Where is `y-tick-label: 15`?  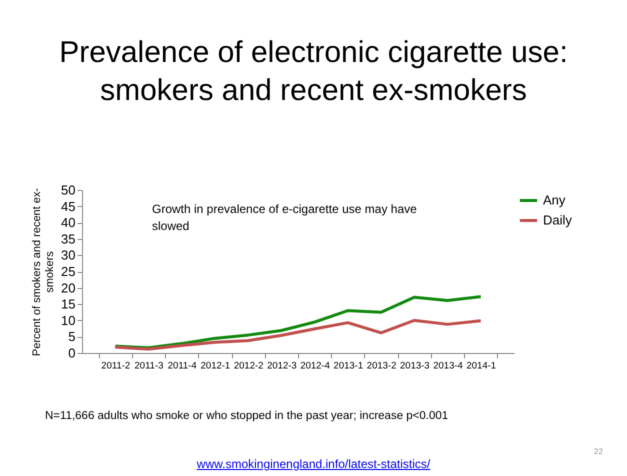
y-tick-label: 15 is located at coordinates (68, 304).